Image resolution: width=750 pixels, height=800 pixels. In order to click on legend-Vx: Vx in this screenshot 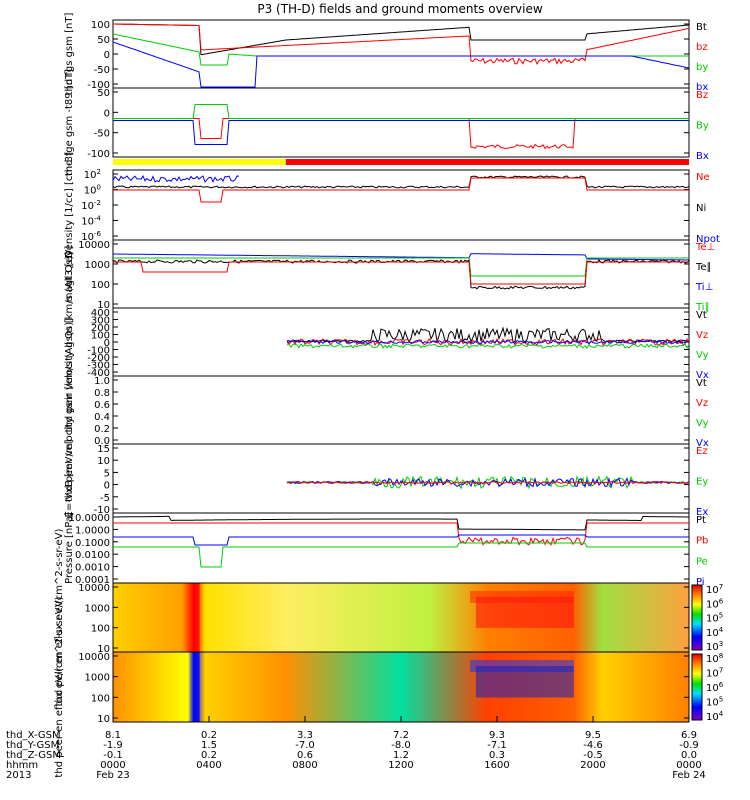, I will do `click(702, 443)`.